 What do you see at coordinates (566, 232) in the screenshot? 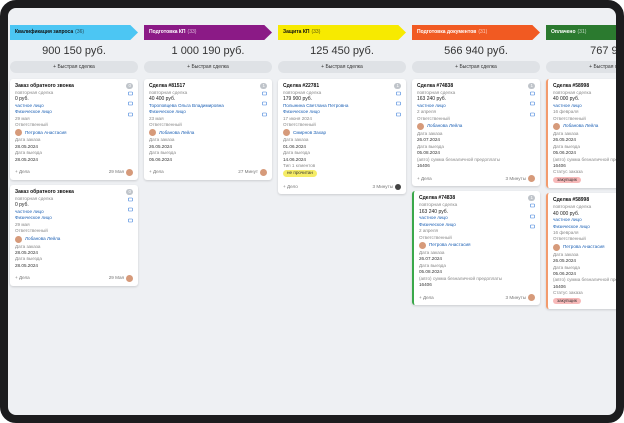
I see `date: 16 февраля` at bounding box center [566, 232].